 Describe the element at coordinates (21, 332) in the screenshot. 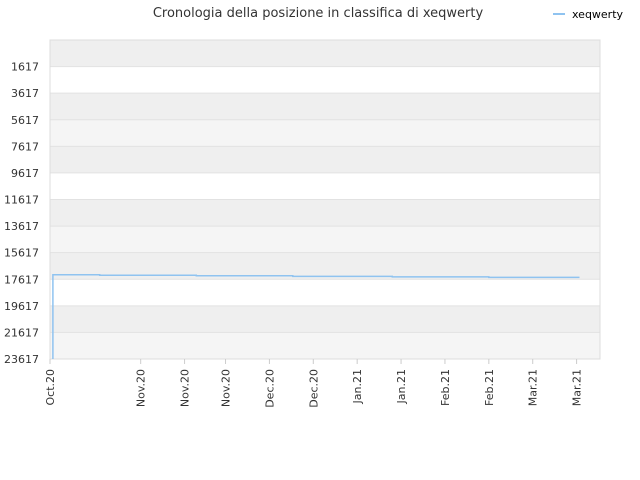

I see `y-tick-label: 21617` at that location.